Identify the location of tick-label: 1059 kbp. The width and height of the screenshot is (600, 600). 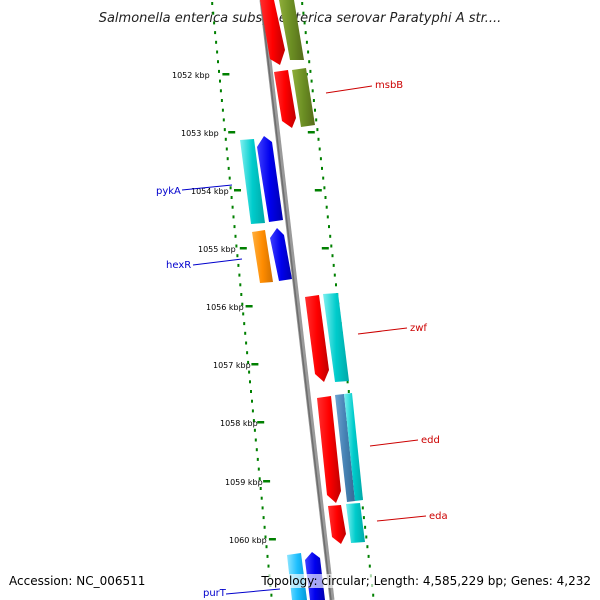
(244, 482).